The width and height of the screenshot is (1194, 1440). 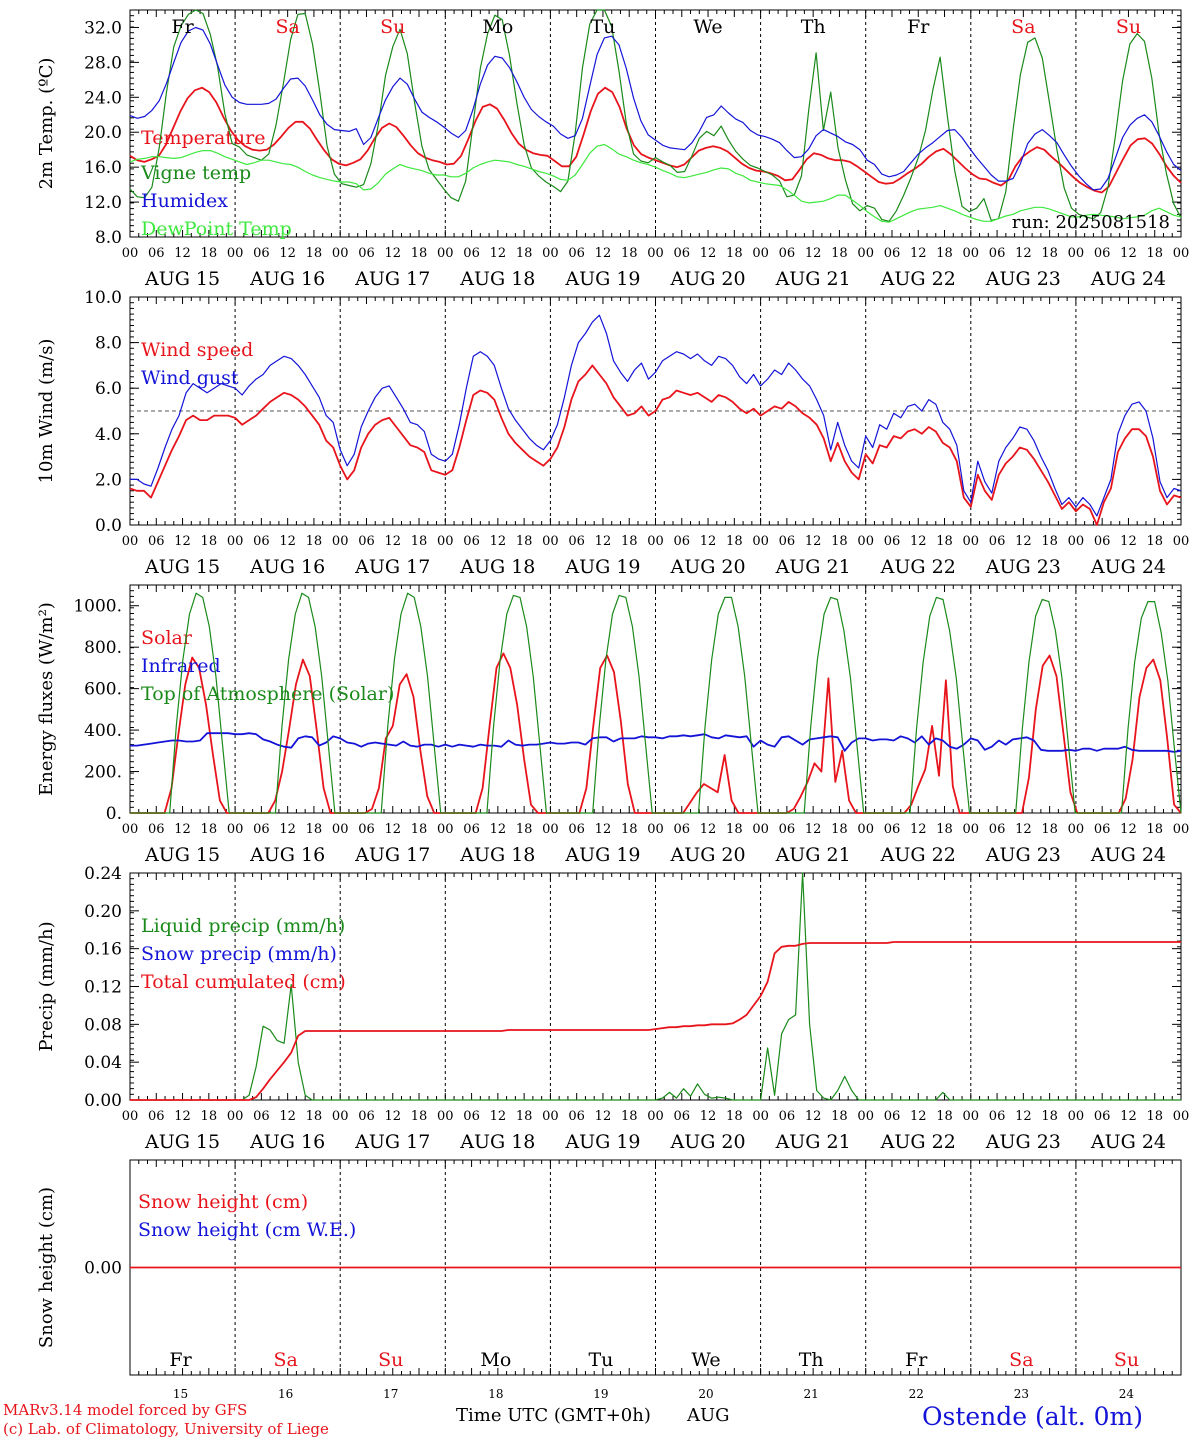 I want to click on y-tick-label: 0.24, so click(x=103, y=874).